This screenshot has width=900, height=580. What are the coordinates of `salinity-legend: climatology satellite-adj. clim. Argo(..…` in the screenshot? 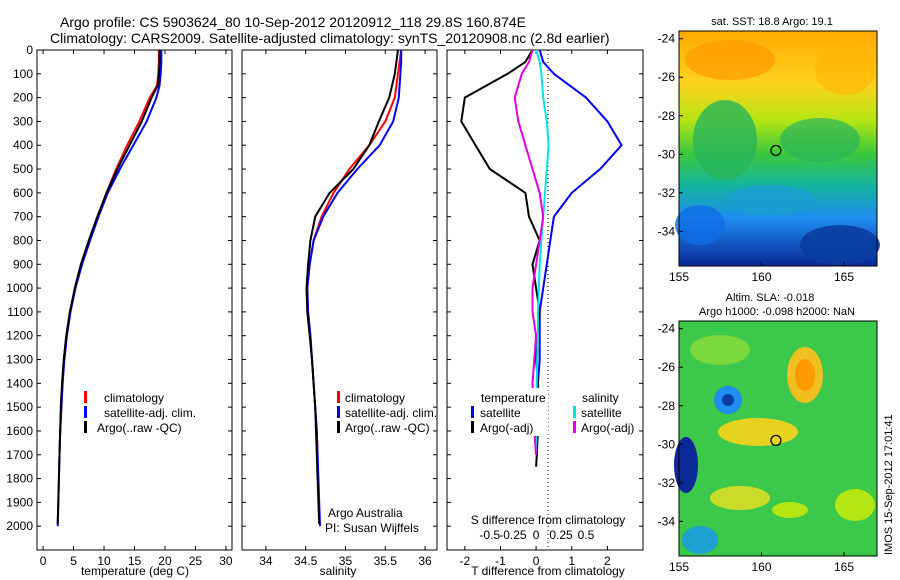 It's located at (387, 413).